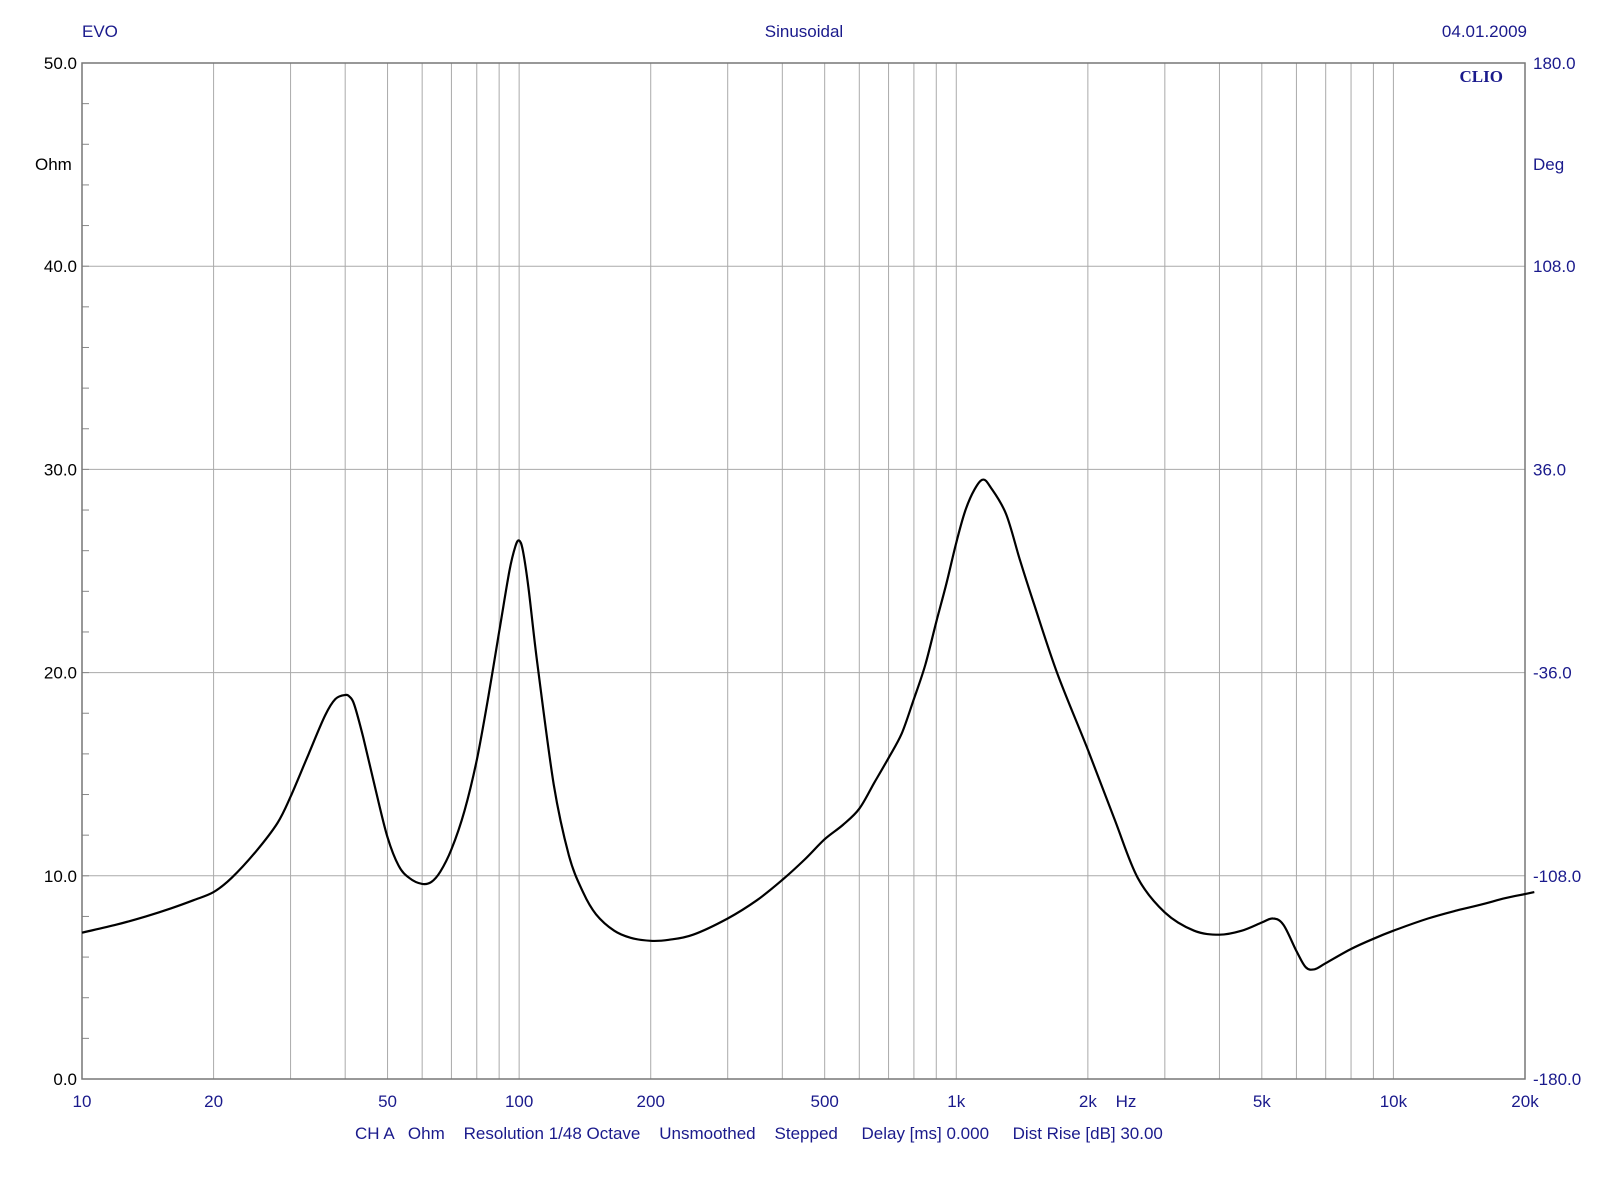 This screenshot has width=1600, height=1200. I want to click on x-tick-label: 100, so click(519, 1101).